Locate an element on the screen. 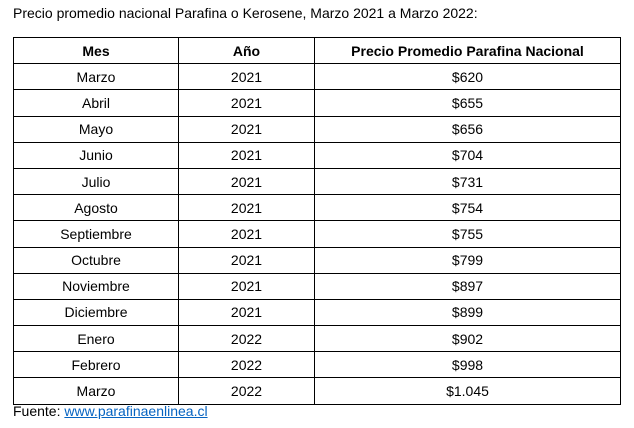  table-row: Marzo 2022 $1.045 is located at coordinates (317, 391).